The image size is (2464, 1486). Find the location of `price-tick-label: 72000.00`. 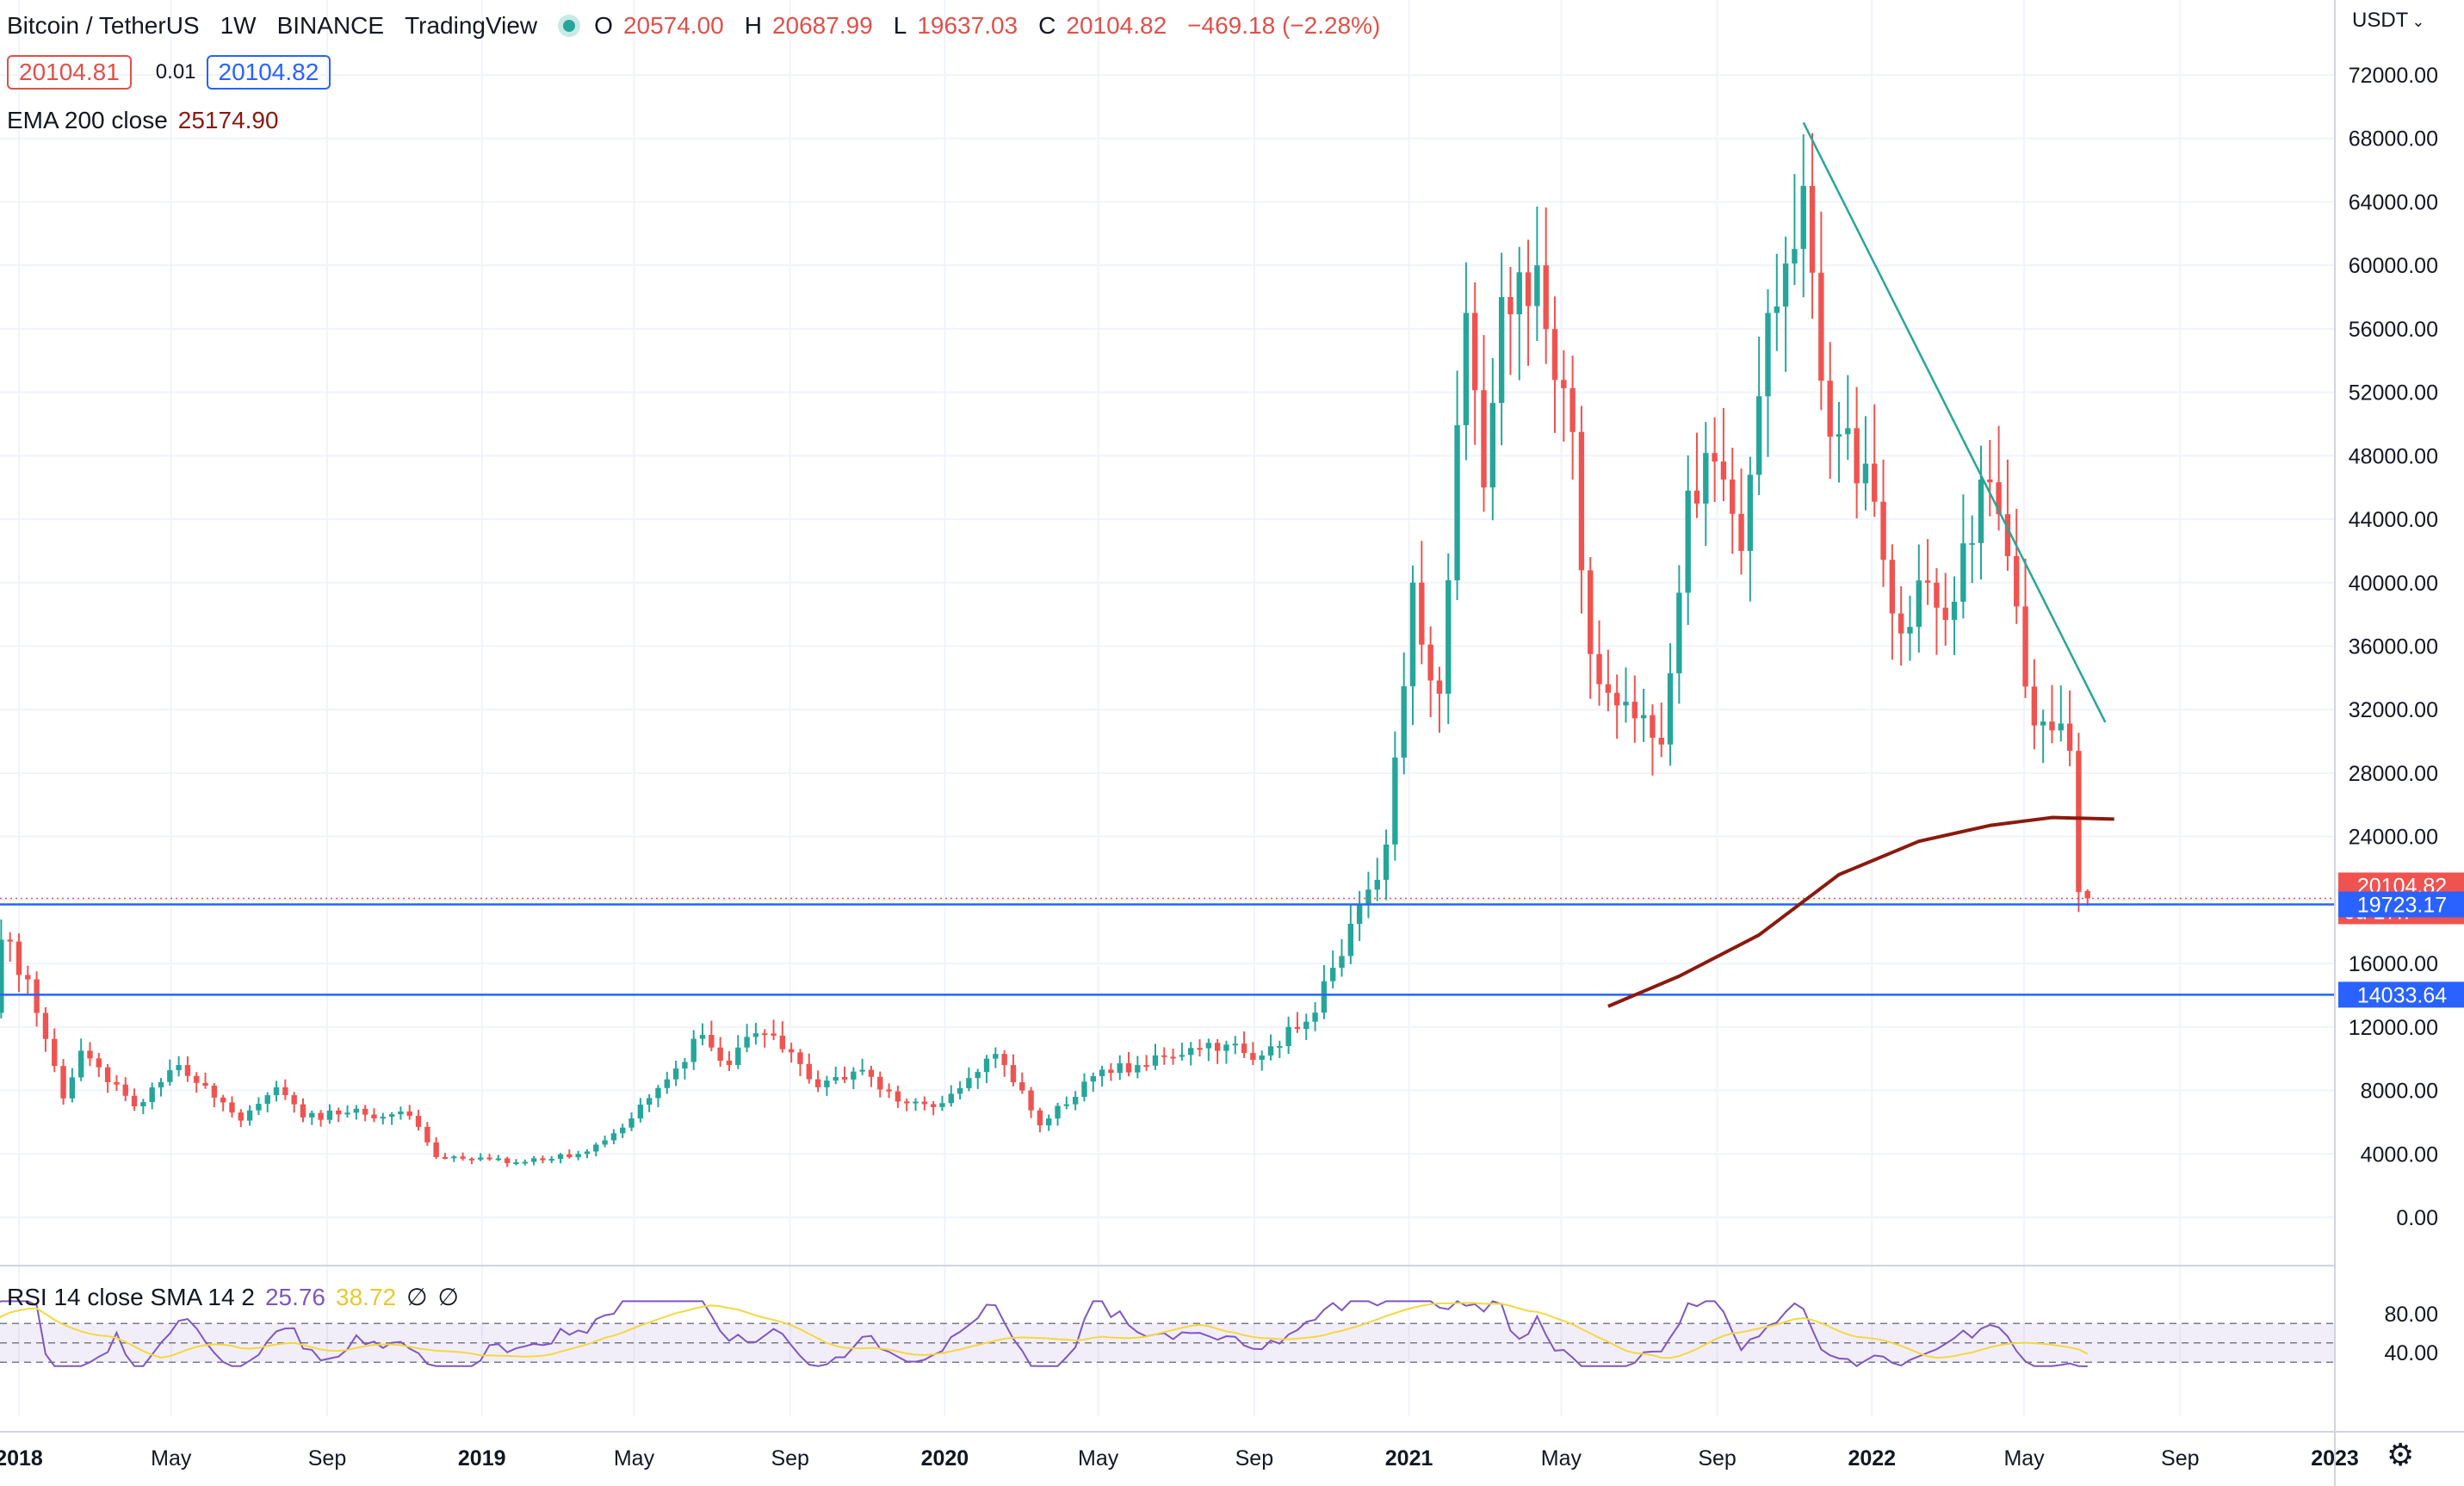

price-tick-label: 72000.00 is located at coordinates (2393, 76).